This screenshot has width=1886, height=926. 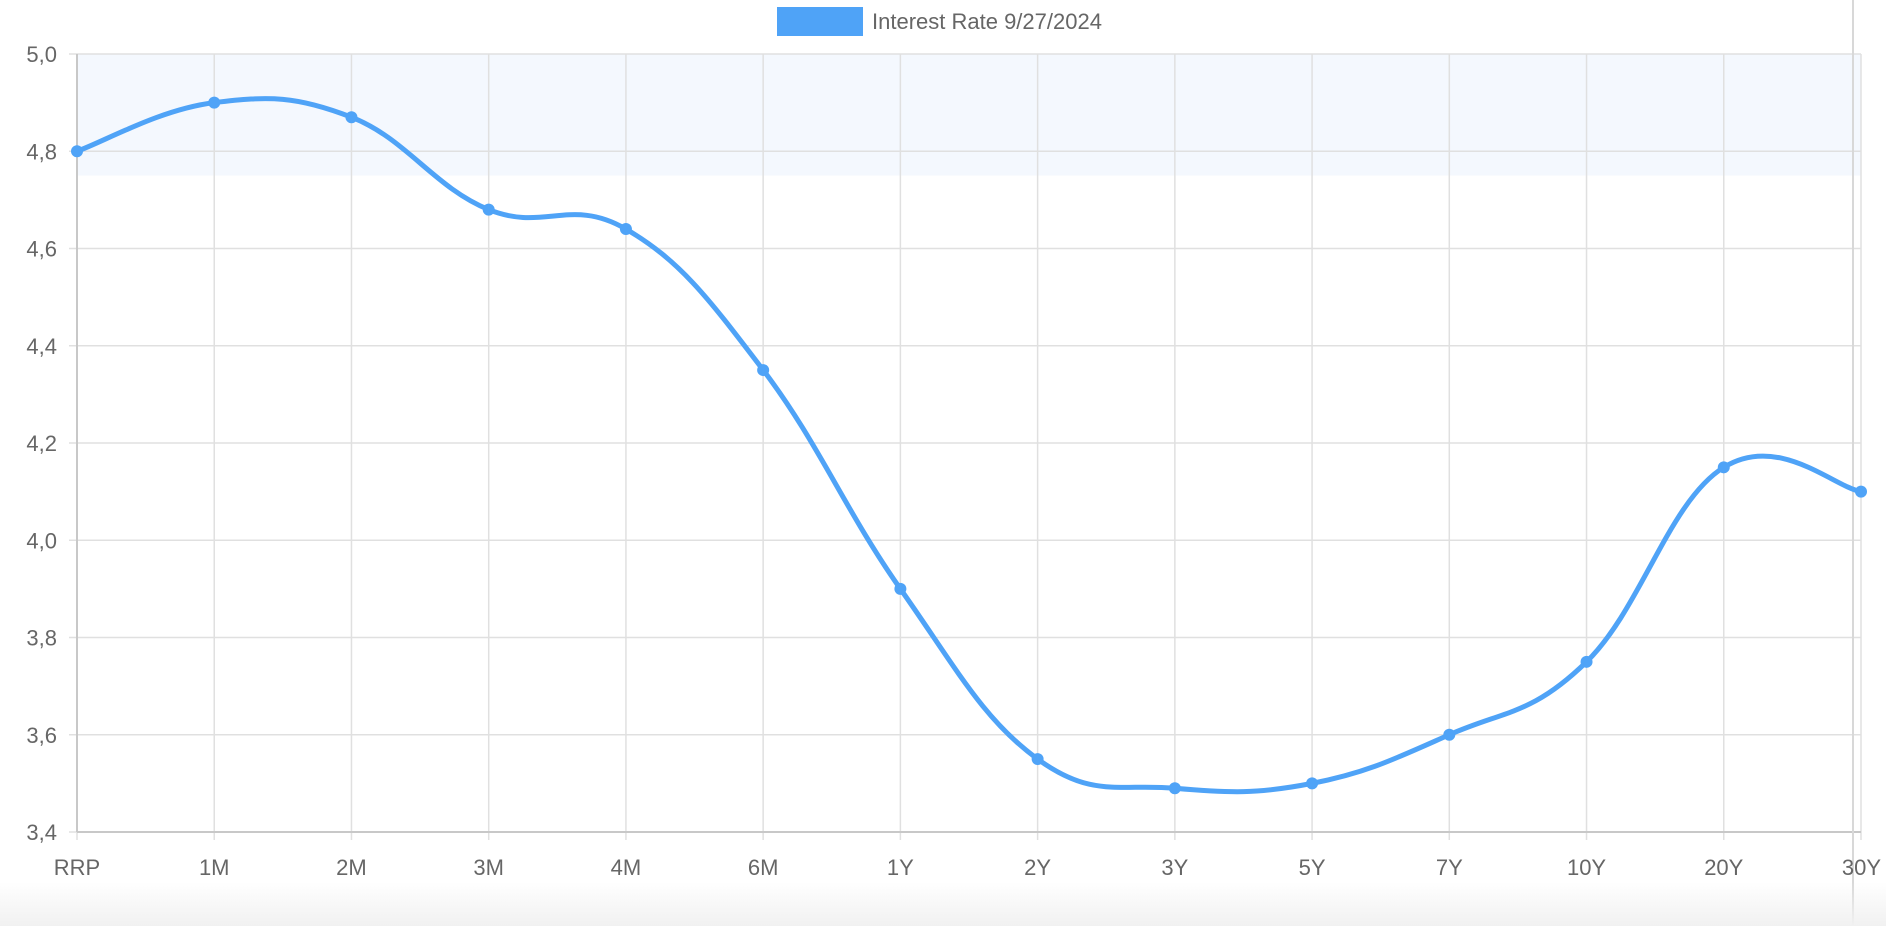 I want to click on data-point-4m, so click(x=625, y=229).